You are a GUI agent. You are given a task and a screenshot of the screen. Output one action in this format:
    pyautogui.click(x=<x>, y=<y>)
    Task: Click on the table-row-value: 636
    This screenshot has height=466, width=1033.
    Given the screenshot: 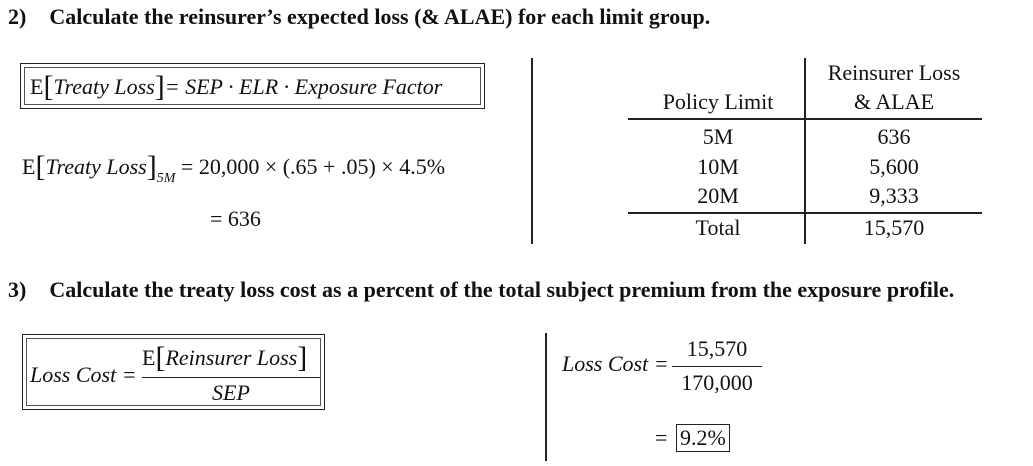 What is the action you would take?
    pyautogui.click(x=894, y=136)
    